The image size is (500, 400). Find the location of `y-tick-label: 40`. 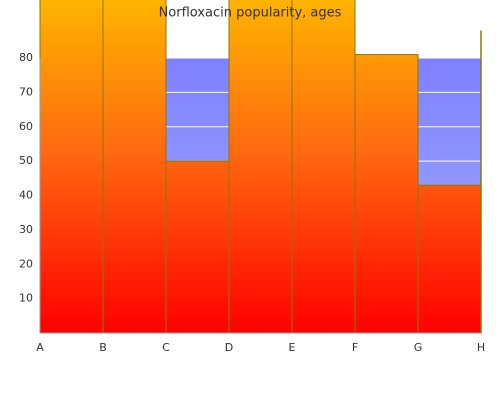

y-tick-label: 40 is located at coordinates (26, 195).